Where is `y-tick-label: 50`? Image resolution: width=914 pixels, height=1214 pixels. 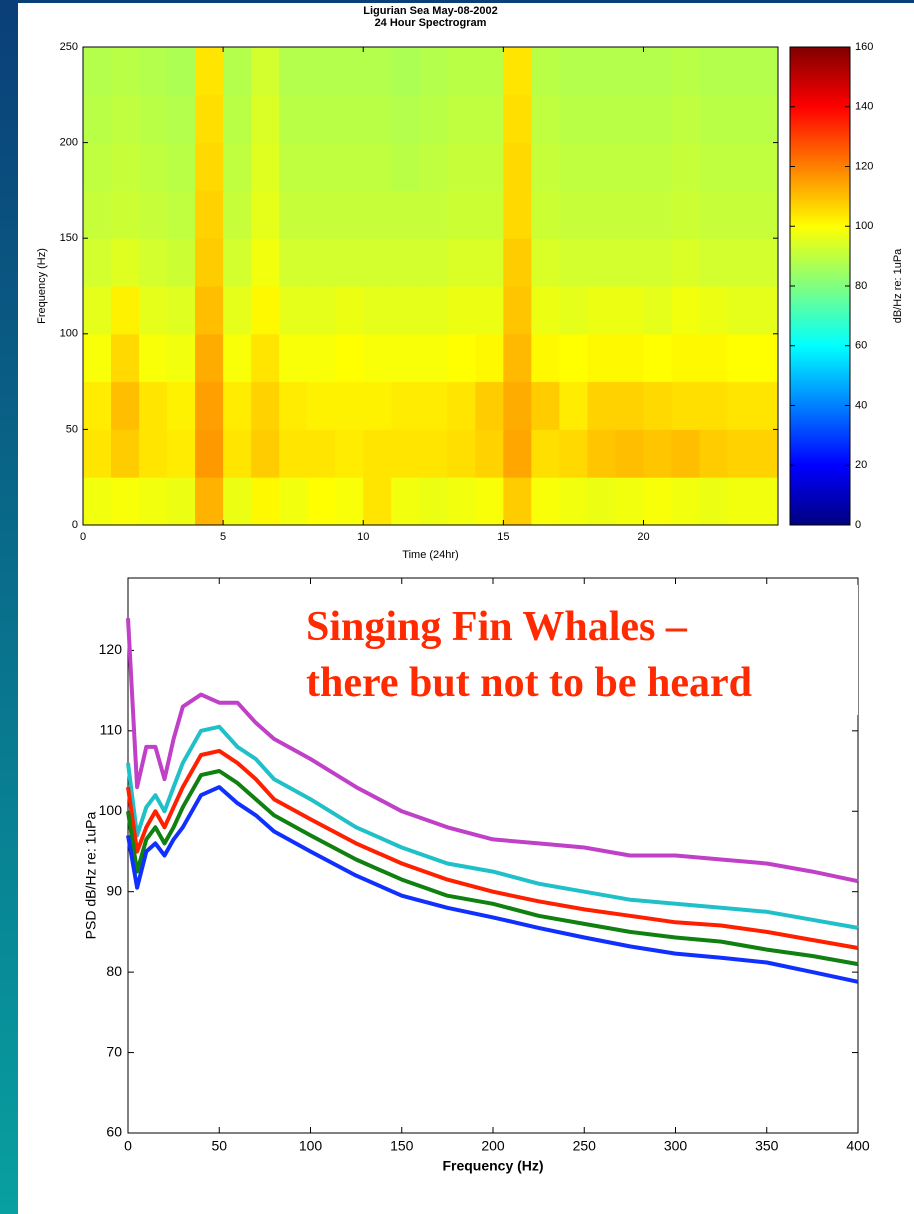 y-tick-label: 50 is located at coordinates (72, 429).